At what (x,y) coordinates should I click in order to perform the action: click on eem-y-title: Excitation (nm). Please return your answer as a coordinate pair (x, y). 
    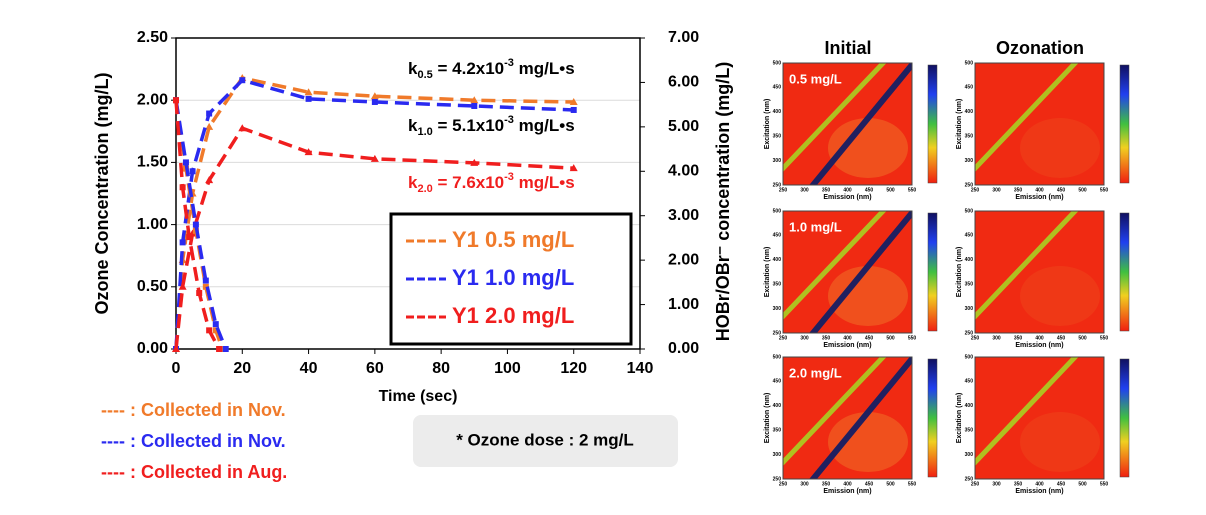
    Looking at the image, I should click on (767, 418).